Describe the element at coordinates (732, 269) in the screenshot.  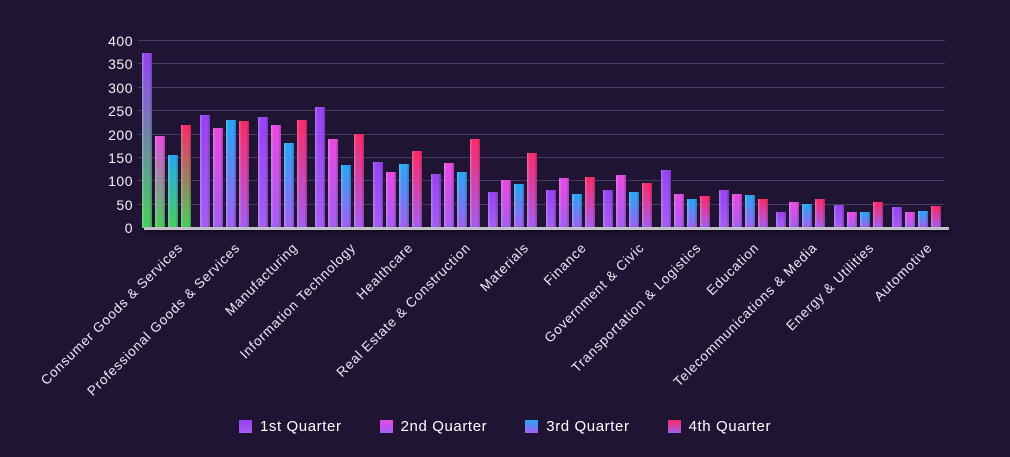
I see `x-axis-label-education: Education` at that location.